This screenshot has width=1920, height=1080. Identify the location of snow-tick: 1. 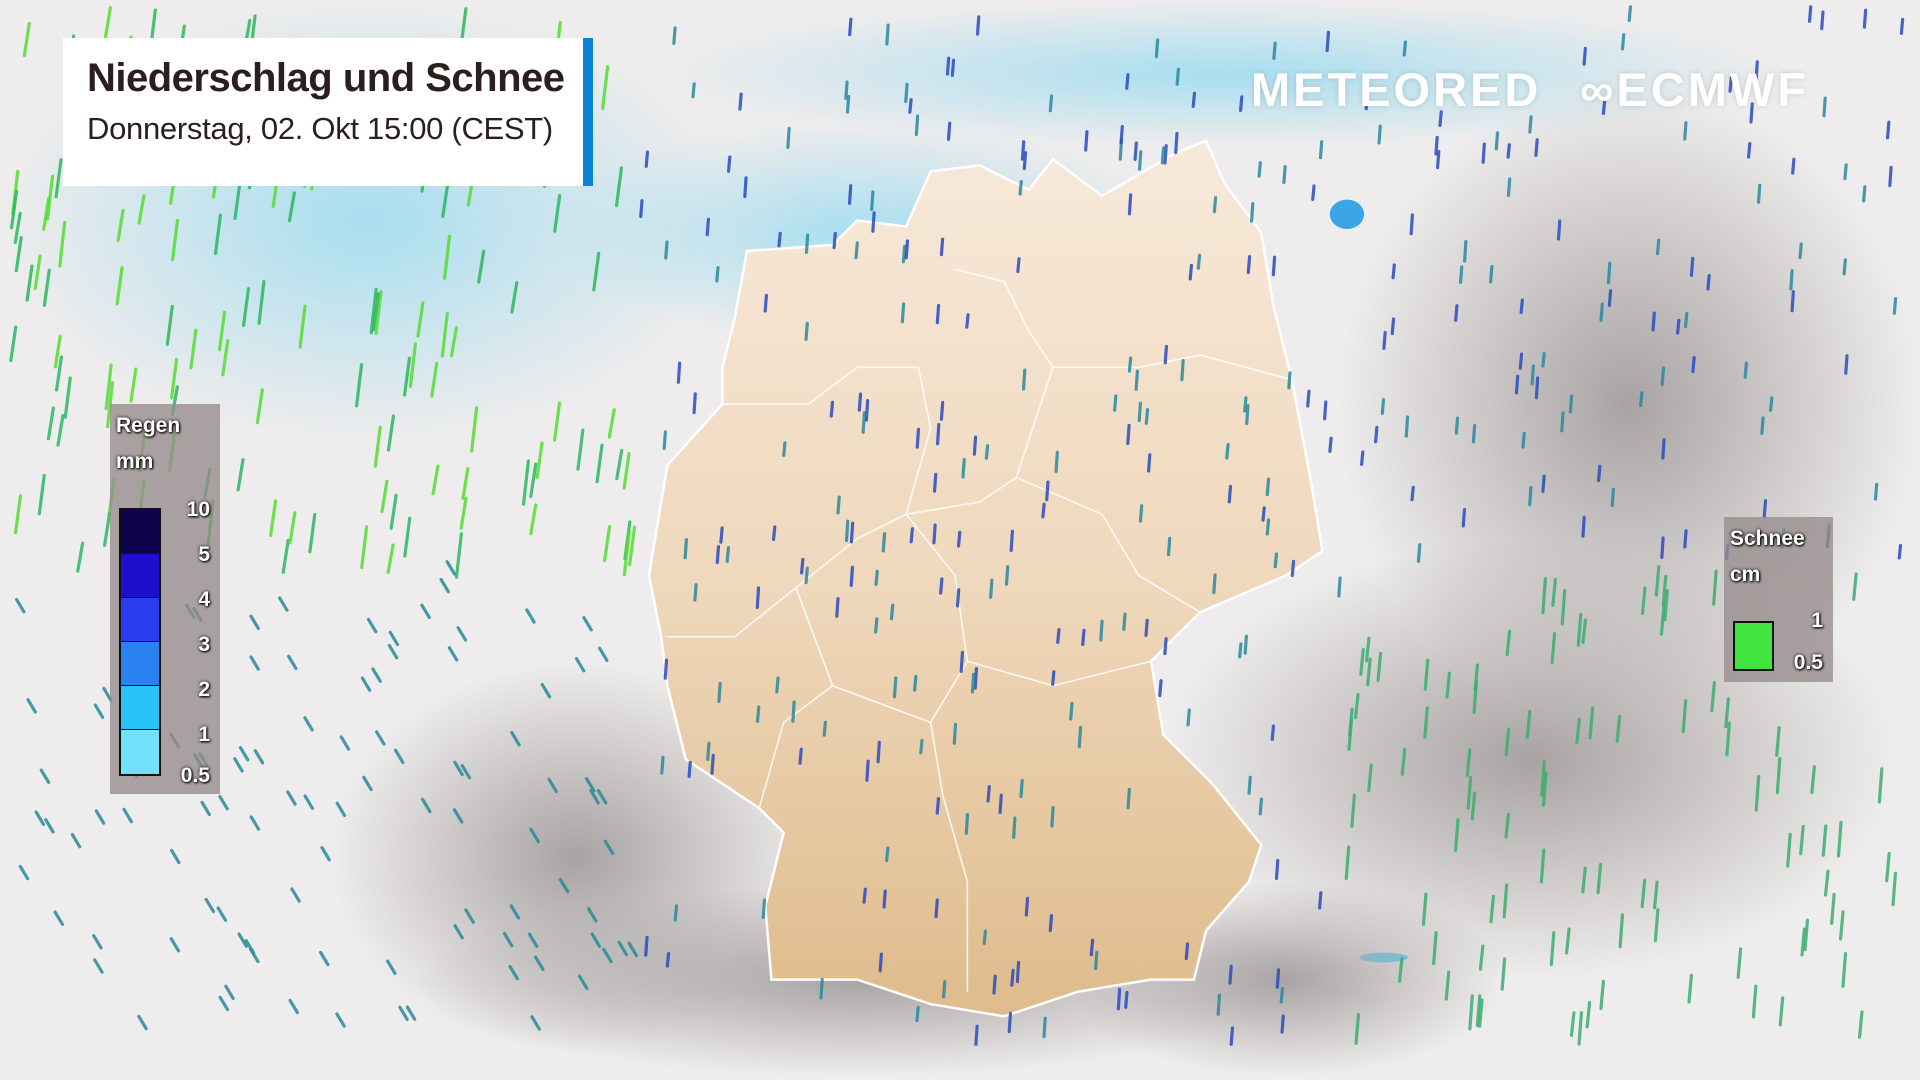
(1817, 620).